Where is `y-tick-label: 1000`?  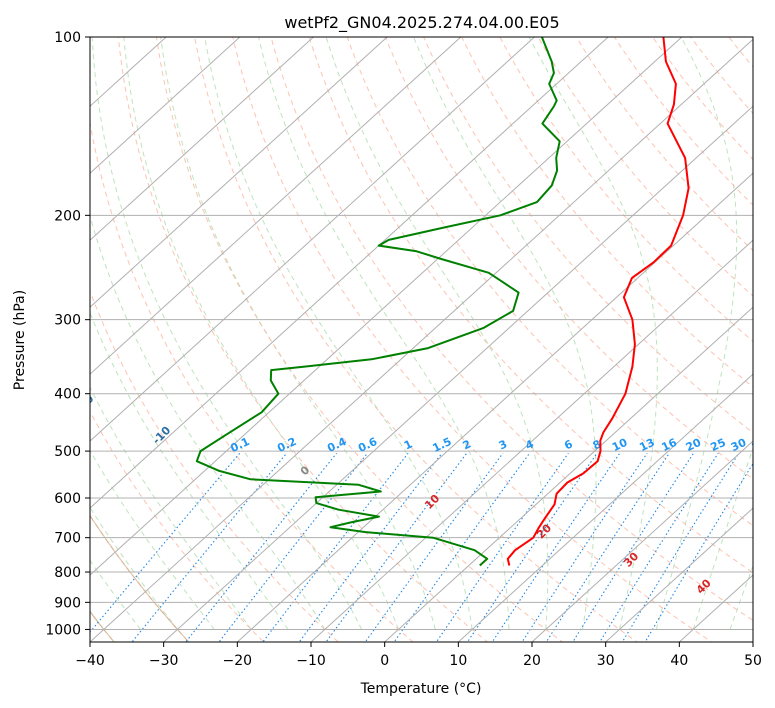
y-tick-label: 1000 is located at coordinates (63, 630).